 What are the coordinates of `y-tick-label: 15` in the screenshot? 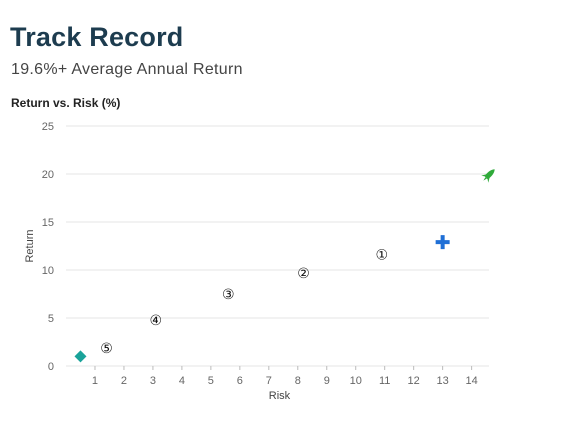 It's located at (48, 223).